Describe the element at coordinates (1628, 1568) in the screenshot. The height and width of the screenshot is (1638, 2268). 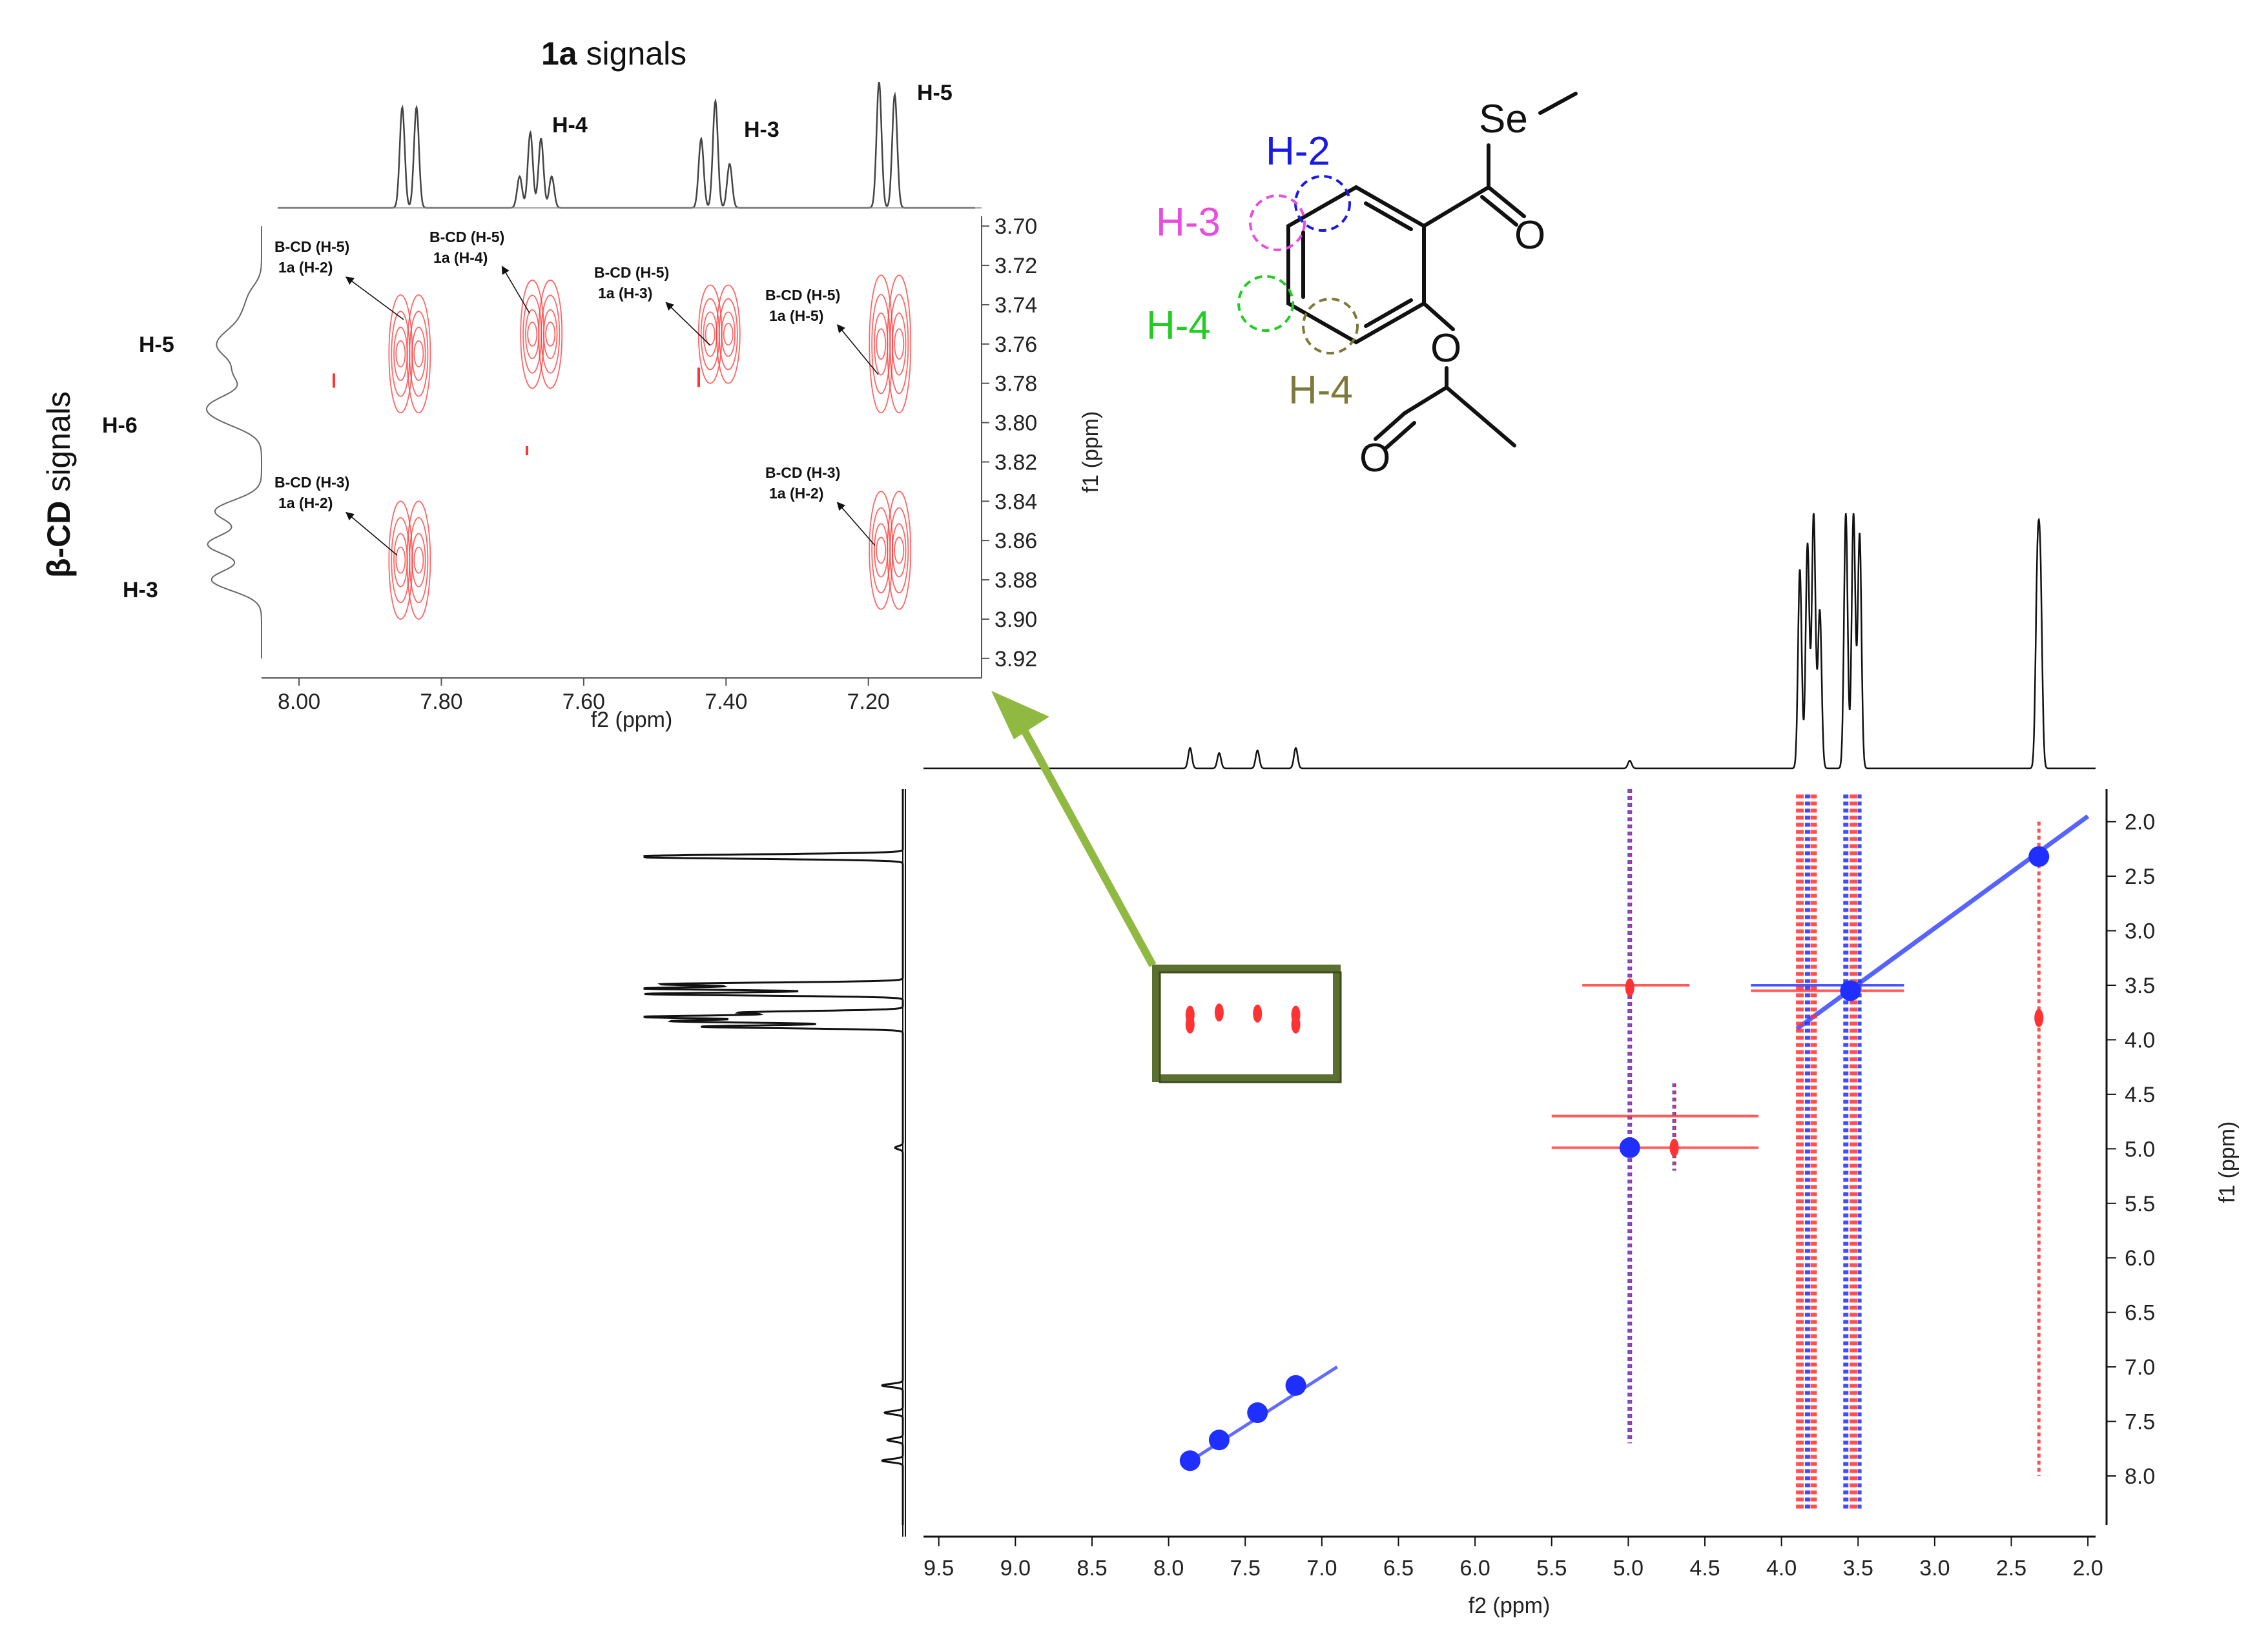
I see `main-x-tick-label: 5.0` at that location.